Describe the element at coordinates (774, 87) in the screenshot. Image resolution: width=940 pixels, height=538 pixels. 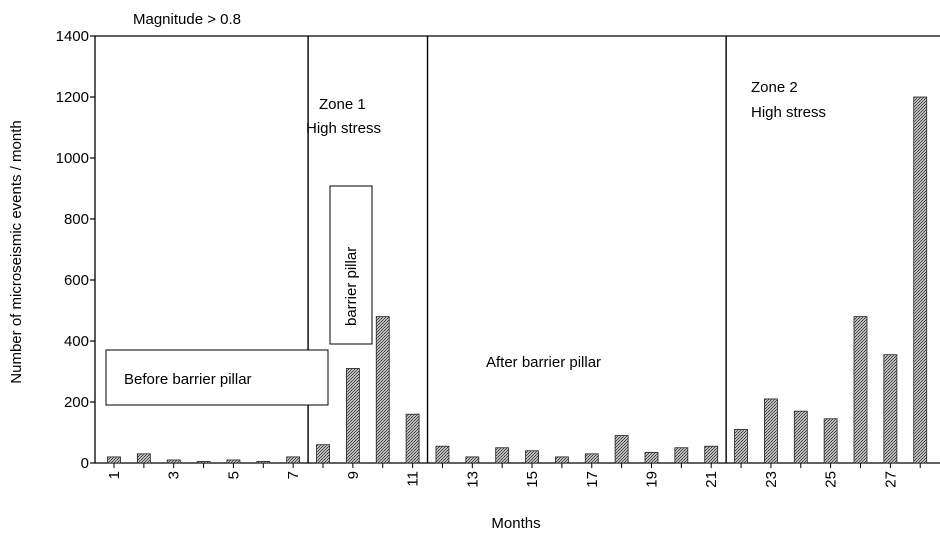
I see `zone2-label-line1: Zone 2` at that location.